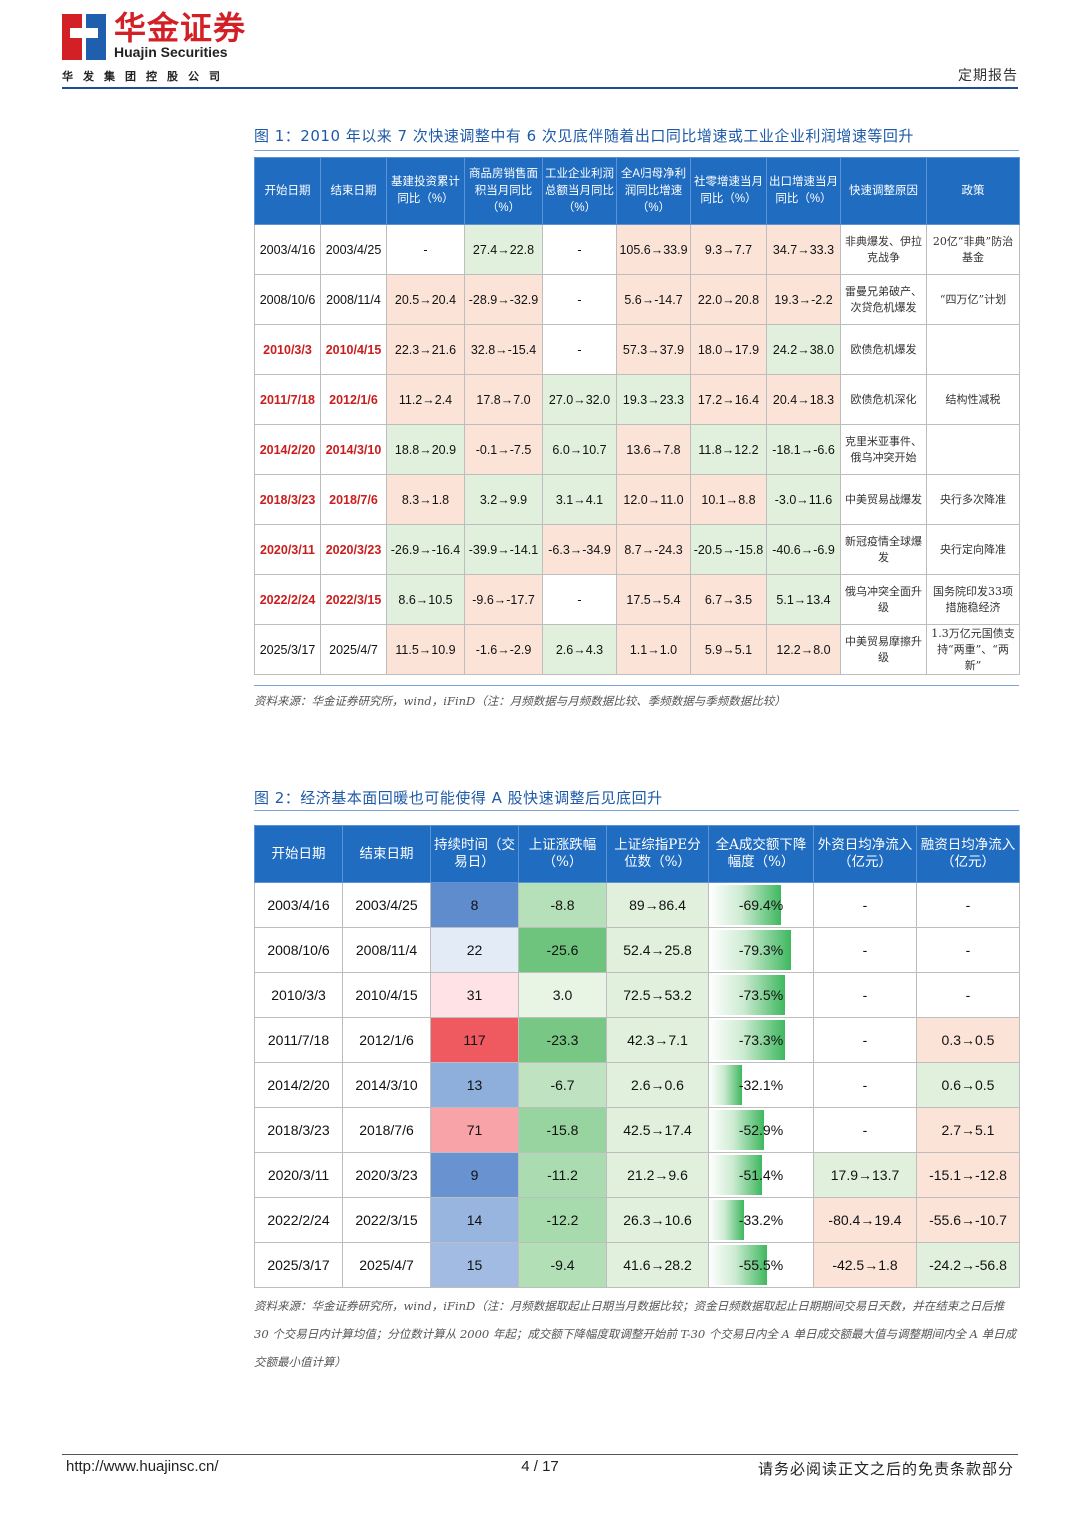 This screenshot has width=1080, height=1527. What do you see at coordinates (386, 1175) in the screenshot?
I see `figure-2-cell-end: 2020/3/23` at bounding box center [386, 1175].